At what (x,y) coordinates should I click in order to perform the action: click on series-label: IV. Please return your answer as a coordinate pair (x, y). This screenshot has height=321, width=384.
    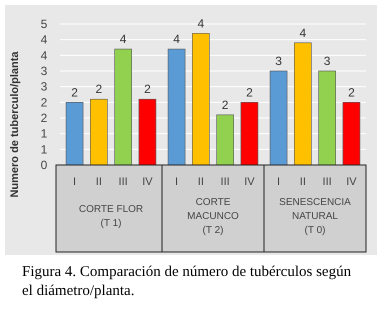
    Looking at the image, I should click on (148, 182).